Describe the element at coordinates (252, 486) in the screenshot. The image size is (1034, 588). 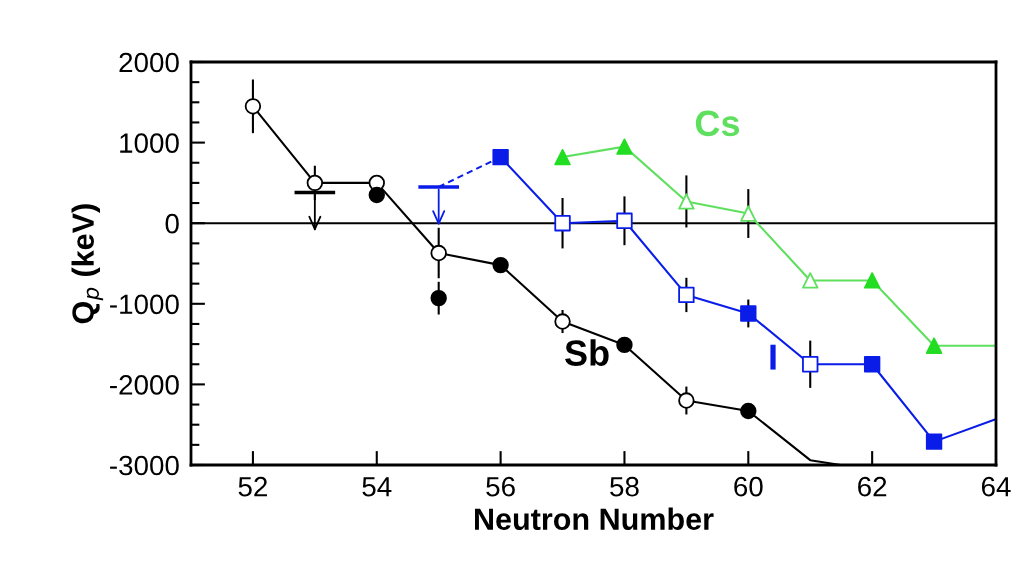
I see `x-tick-label: 52` at that location.